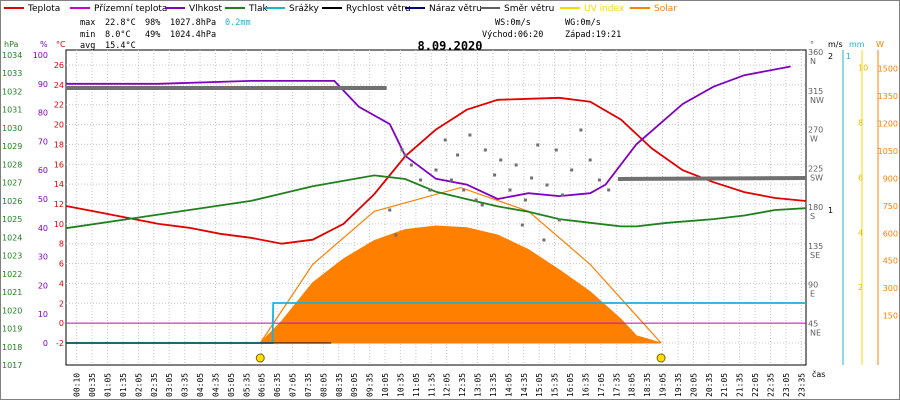 This screenshot has height=400, width=900. Describe the element at coordinates (200, 385) in the screenshot. I see `x-tick-label: 04:05` at that location.